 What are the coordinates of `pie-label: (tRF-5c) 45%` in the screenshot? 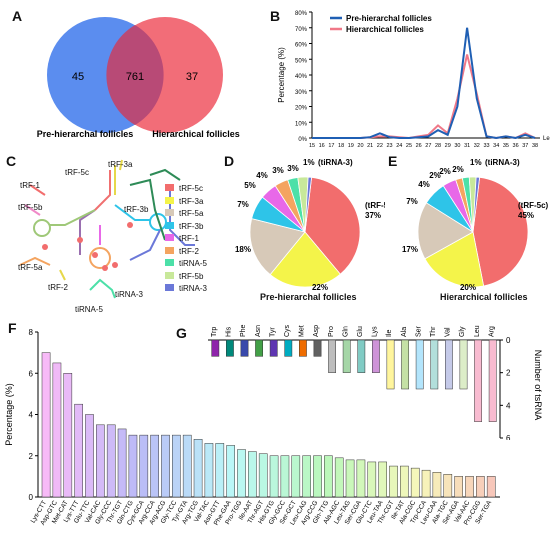 It's located at (533, 210).